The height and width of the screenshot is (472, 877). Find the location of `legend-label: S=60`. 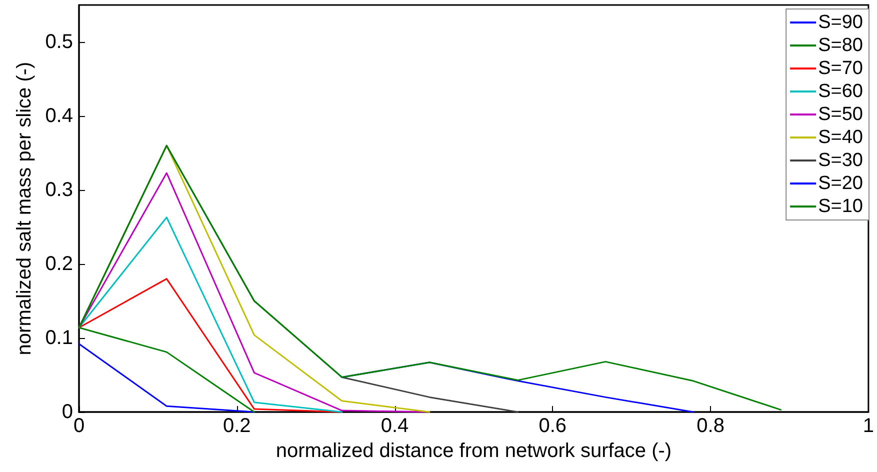

legend-label: S=60 is located at coordinates (841, 91).